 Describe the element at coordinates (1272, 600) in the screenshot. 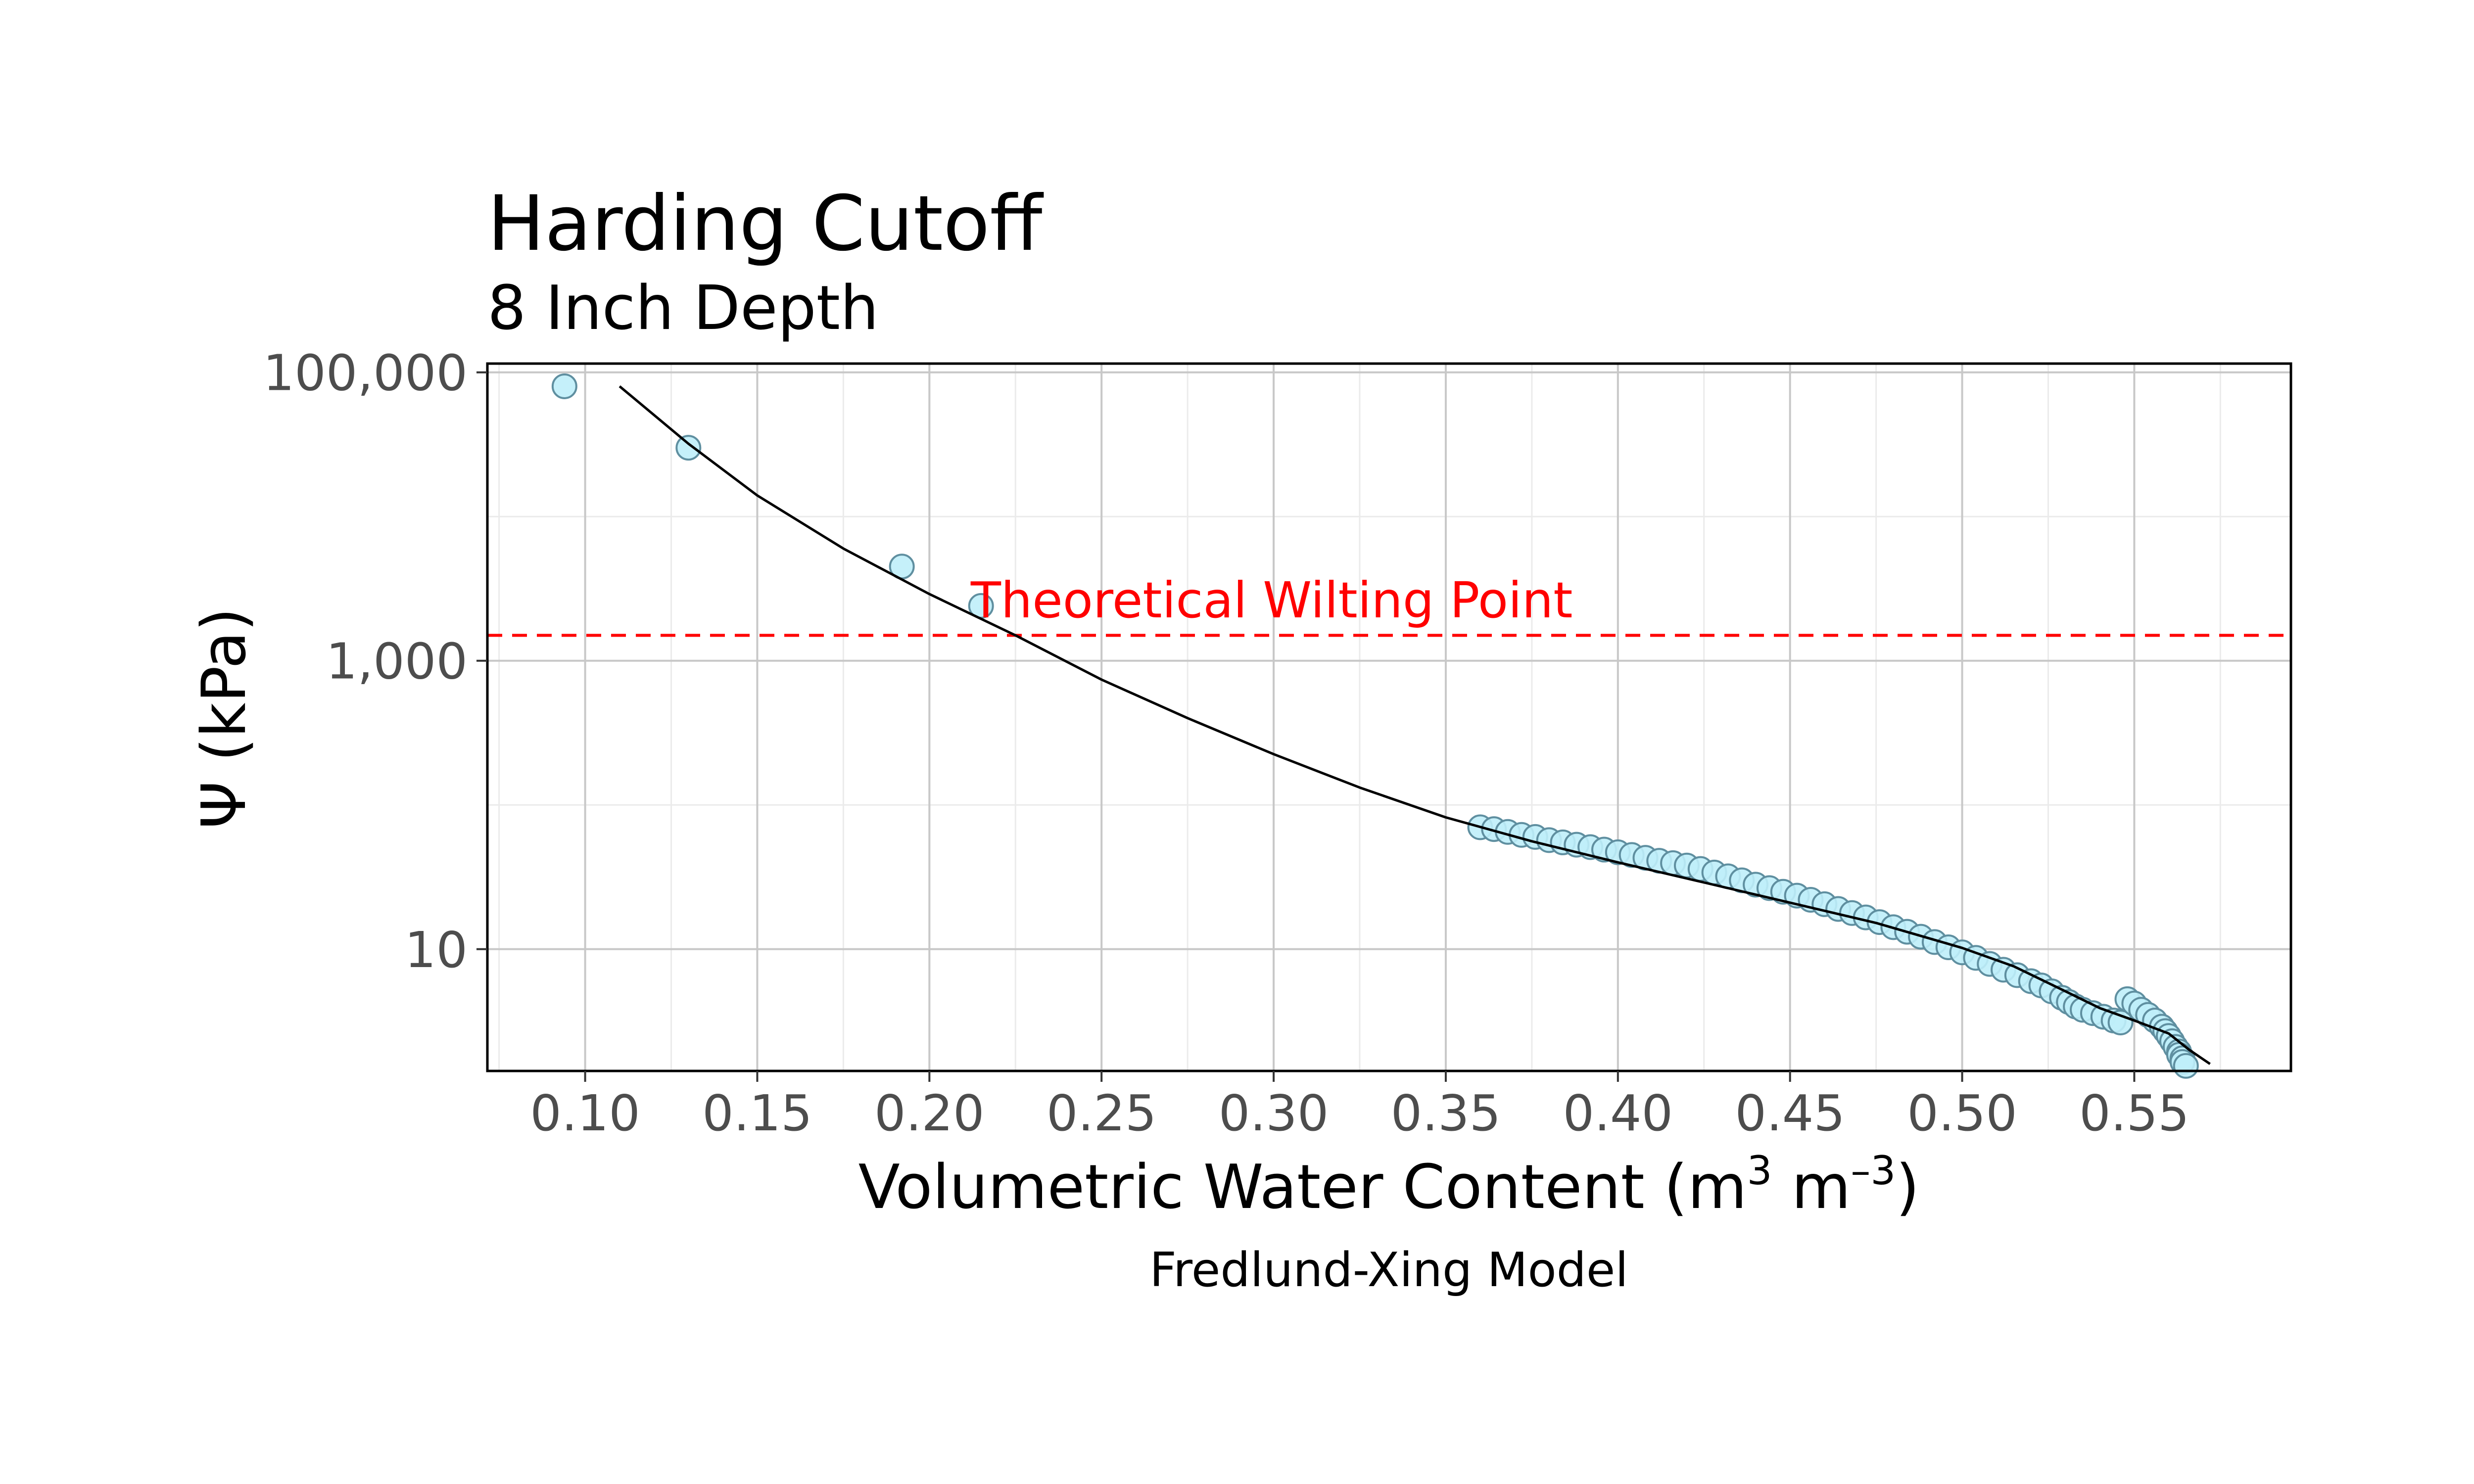

I see `wilting-point-annotation: Theoretical Wilting Point` at that location.